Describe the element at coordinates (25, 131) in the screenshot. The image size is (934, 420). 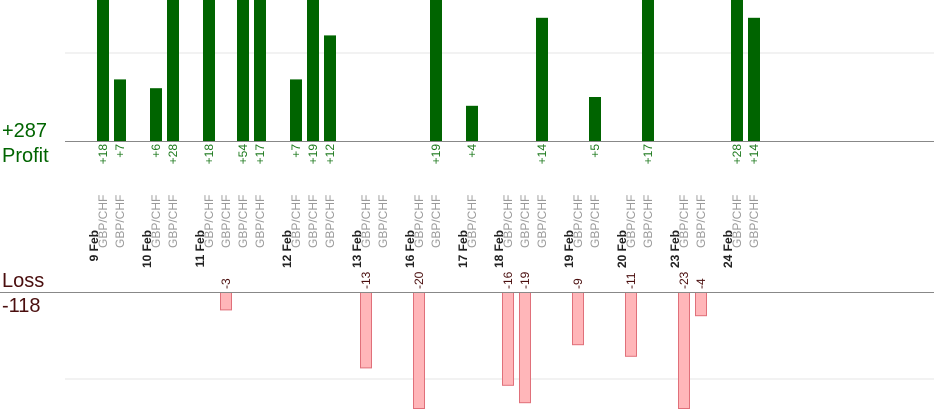
I see `profit-total: +287` at that location.